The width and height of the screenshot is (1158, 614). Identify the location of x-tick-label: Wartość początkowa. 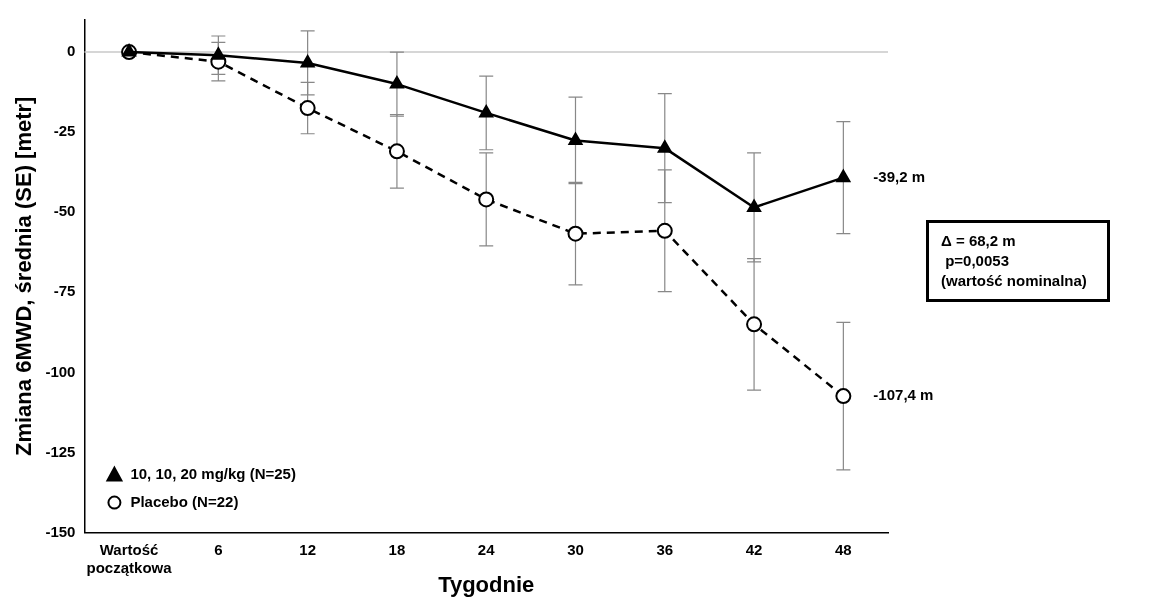
(129, 558).